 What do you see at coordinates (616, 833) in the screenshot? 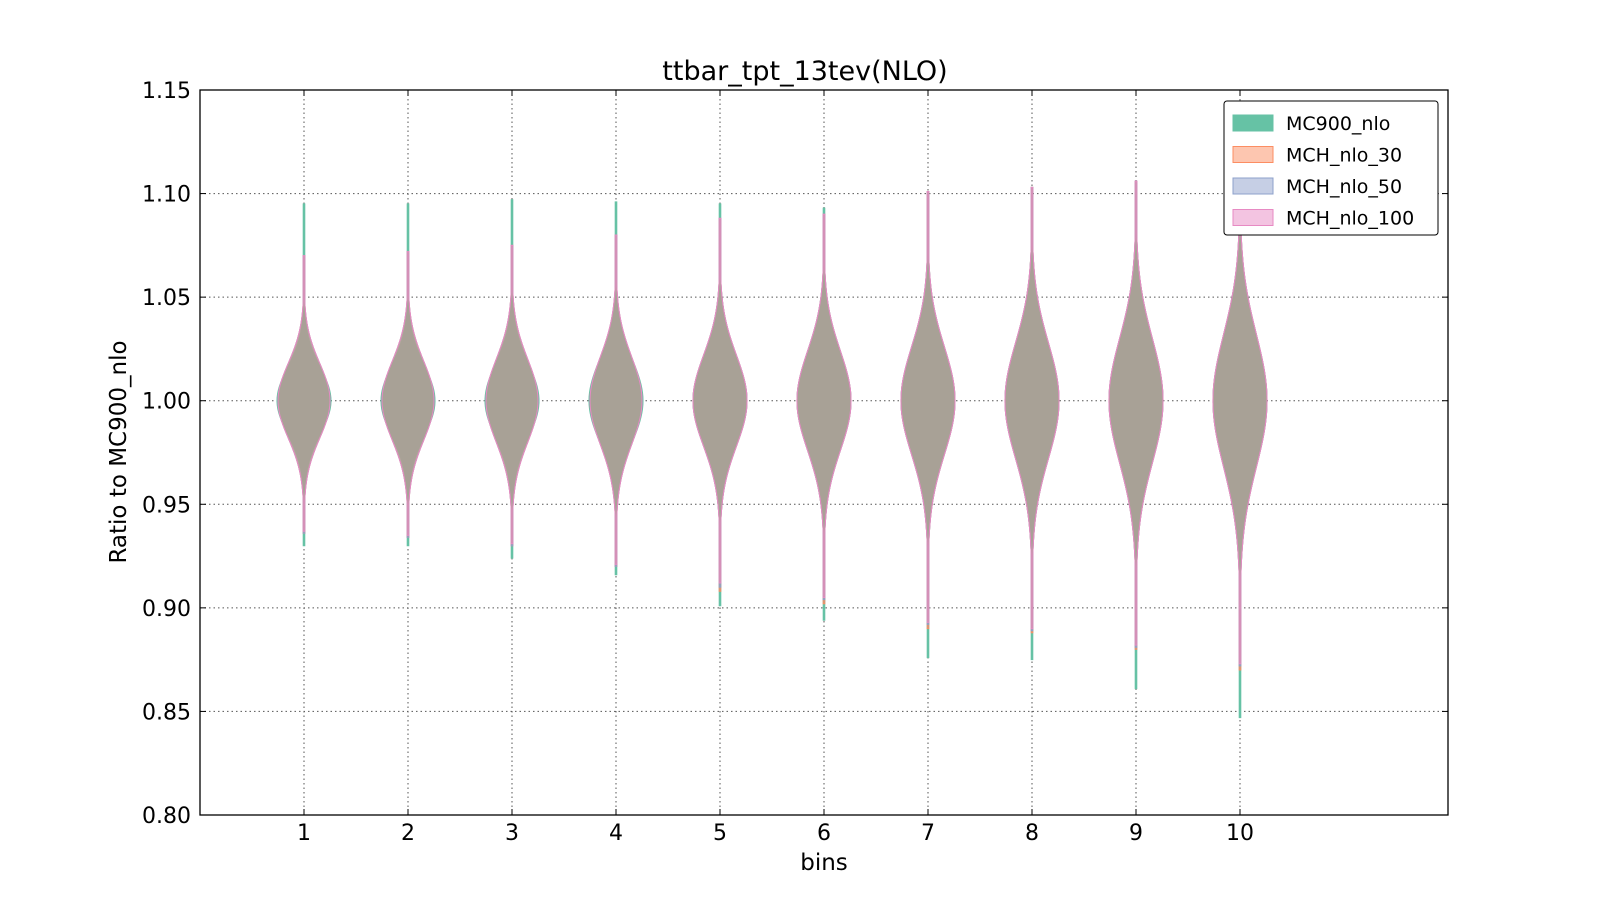
I see `x-tick-label: 4` at bounding box center [616, 833].